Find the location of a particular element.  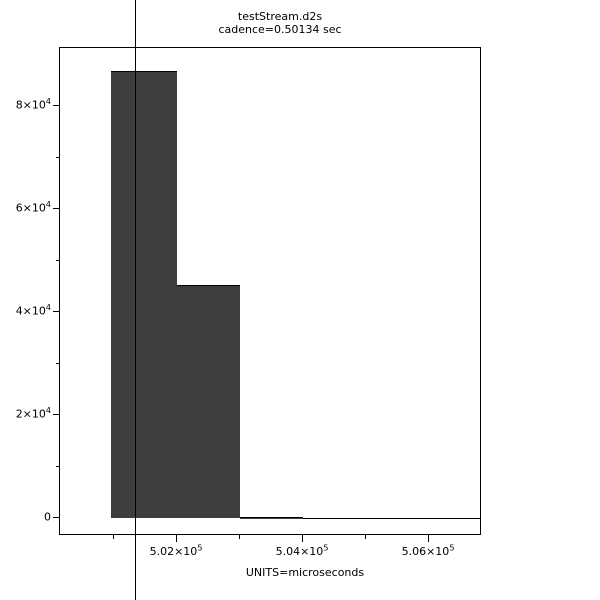

chart-title-line-2: cadence=0.50134 sec is located at coordinates (280, 29).